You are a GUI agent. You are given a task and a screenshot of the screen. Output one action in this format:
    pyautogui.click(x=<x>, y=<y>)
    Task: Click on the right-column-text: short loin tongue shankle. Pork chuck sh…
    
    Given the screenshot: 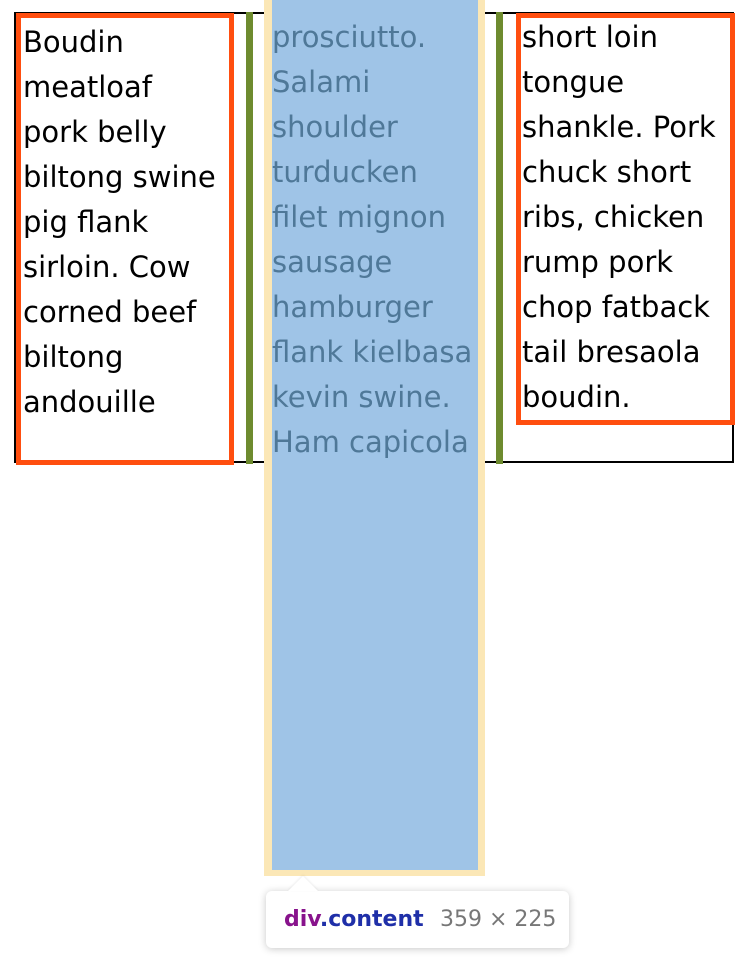 What is the action you would take?
    pyautogui.click(x=619, y=217)
    